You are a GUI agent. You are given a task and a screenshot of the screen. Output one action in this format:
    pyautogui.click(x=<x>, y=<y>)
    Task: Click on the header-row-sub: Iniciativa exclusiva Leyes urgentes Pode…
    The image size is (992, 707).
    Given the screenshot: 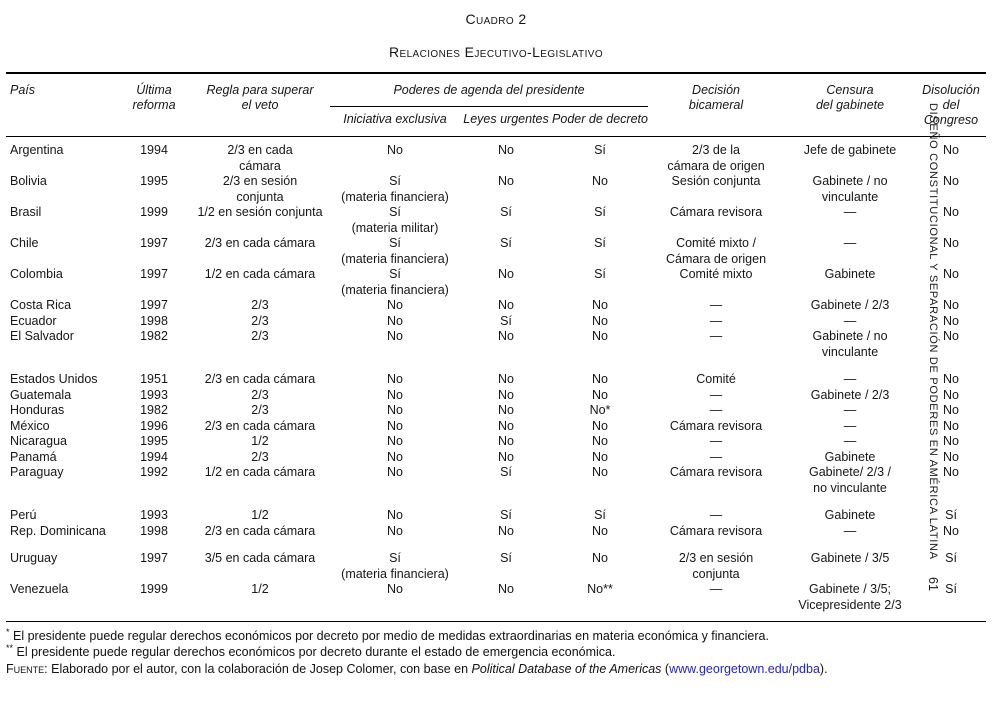 What is the action you would take?
    pyautogui.click(x=496, y=122)
    